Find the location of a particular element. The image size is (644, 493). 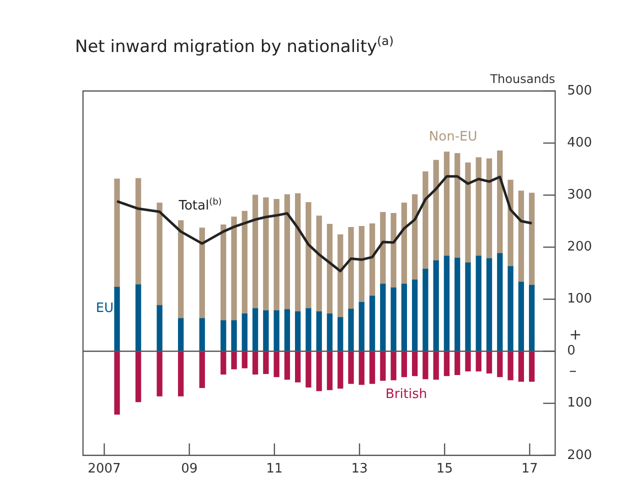

y-tick-label: 500 is located at coordinates (579, 90).